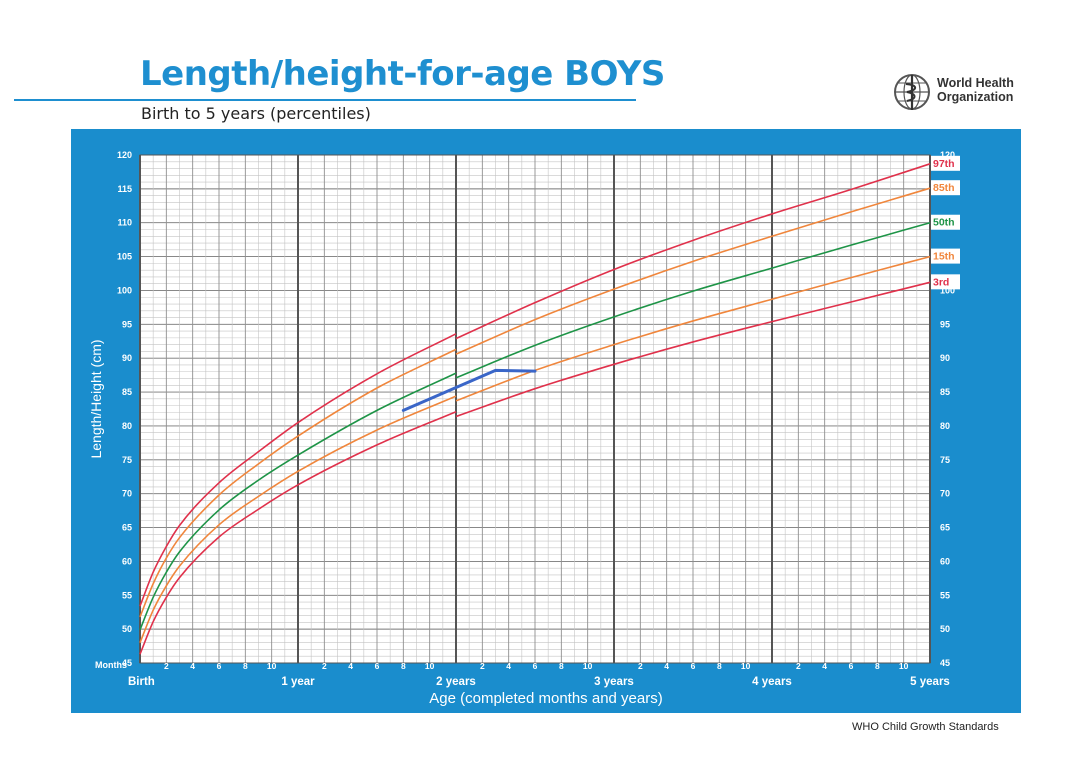 This screenshot has width=1080, height=770. What do you see at coordinates (127, 595) in the screenshot?
I see `y-tick-label-left: 55` at bounding box center [127, 595].